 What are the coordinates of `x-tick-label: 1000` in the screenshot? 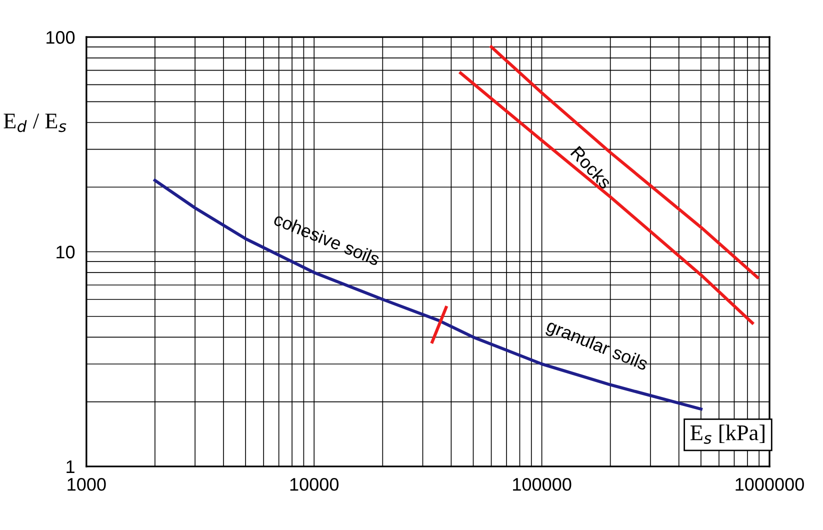 It's located at (87, 484).